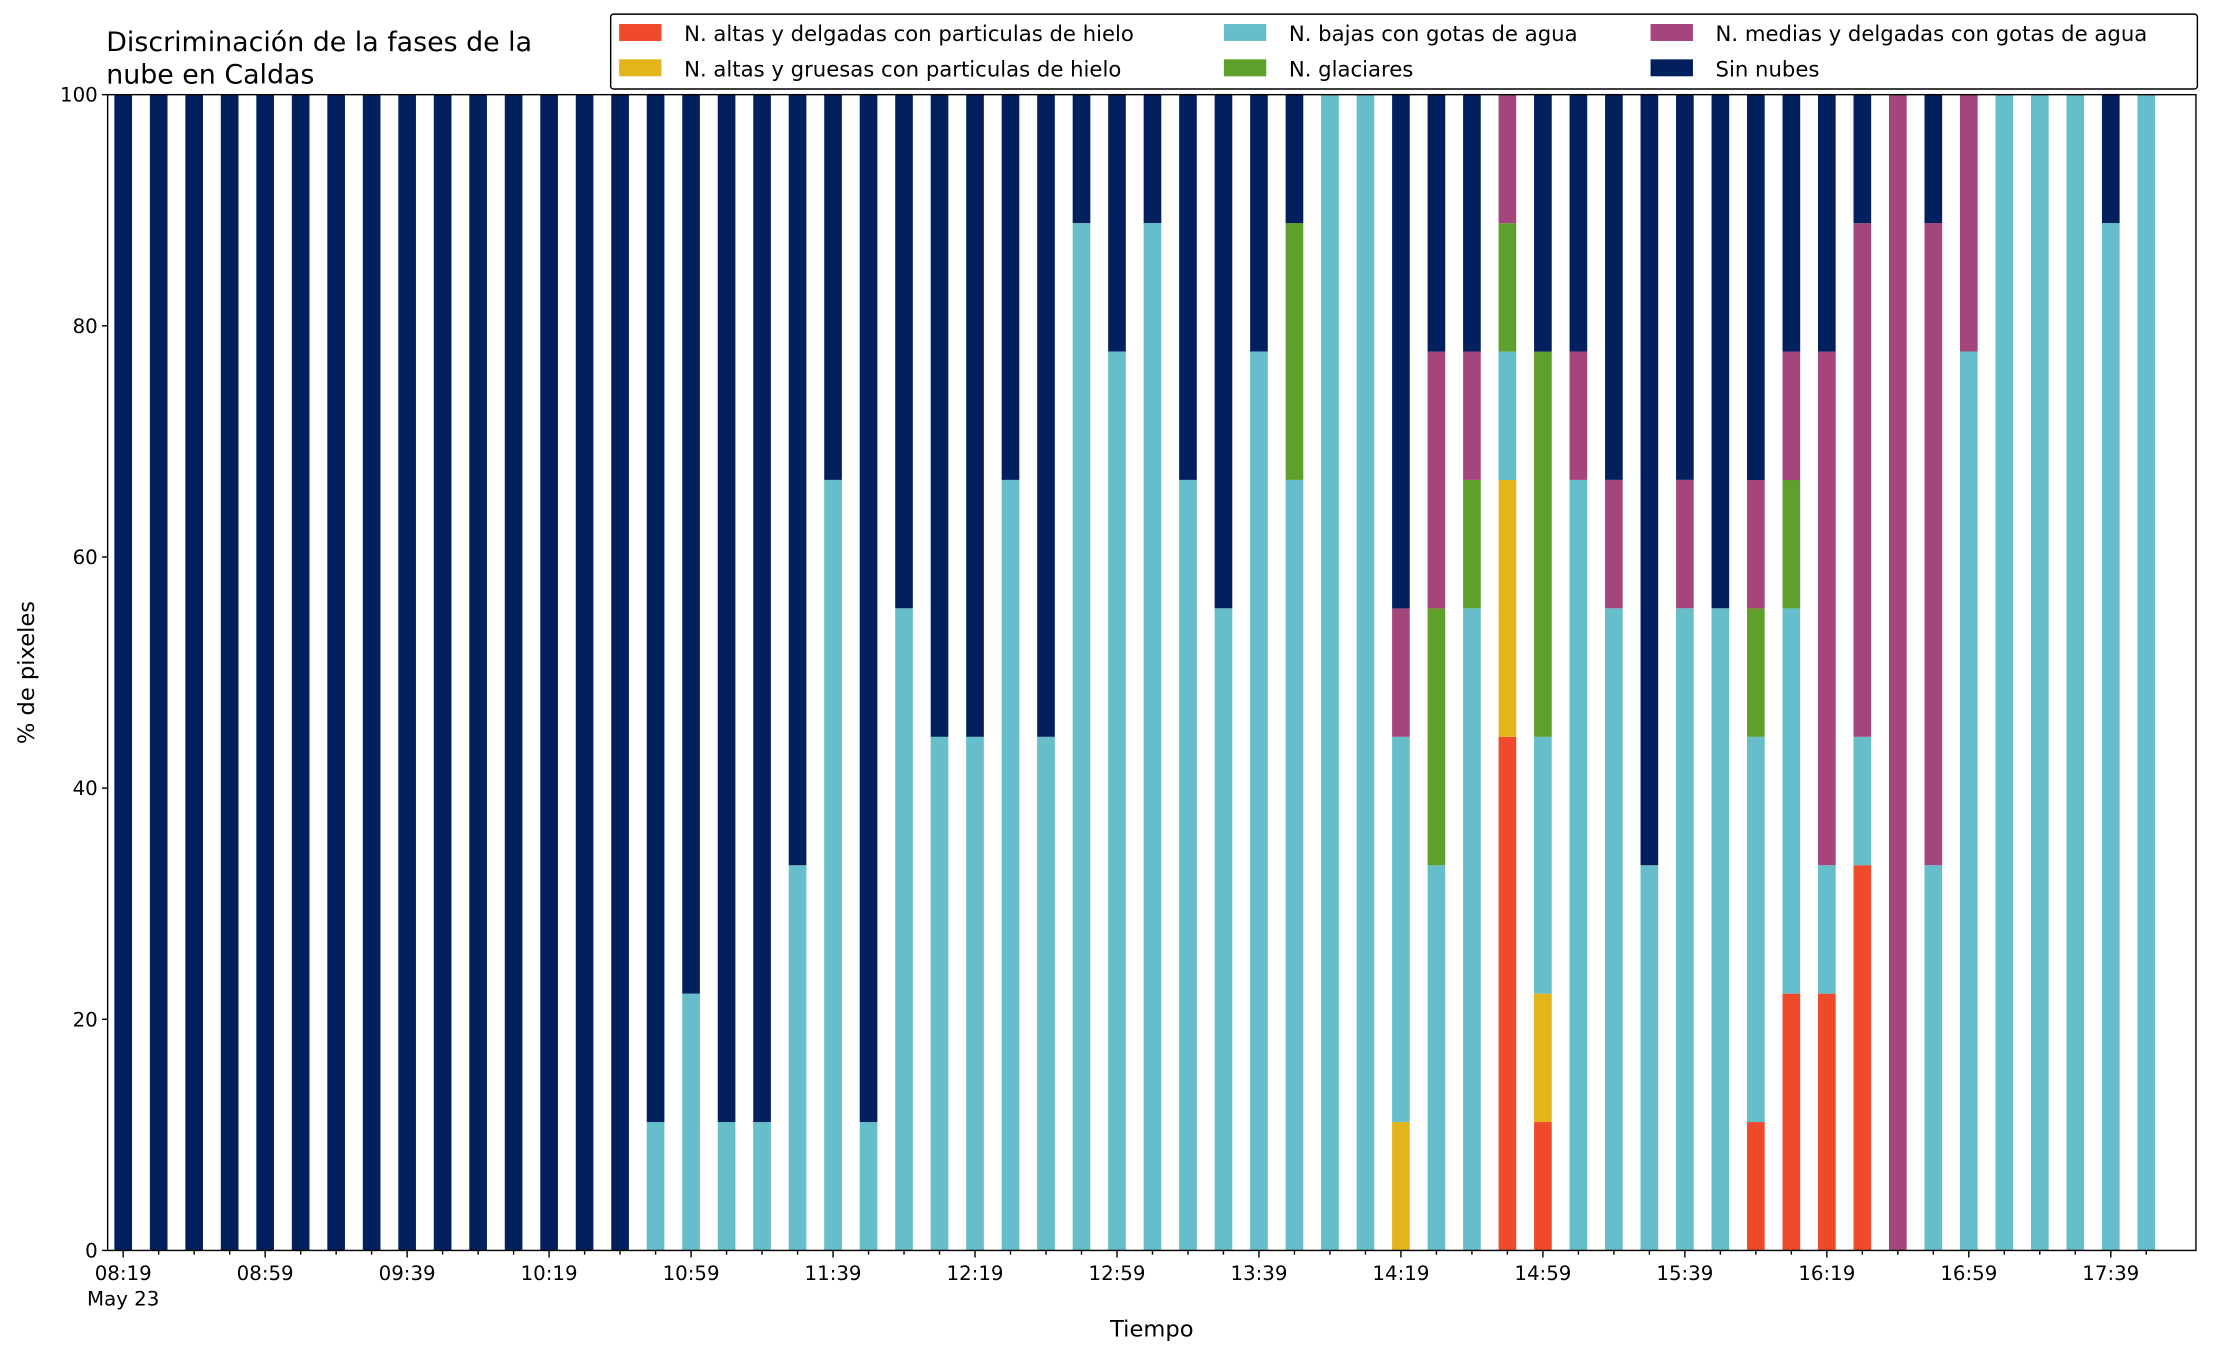 The image size is (2216, 1355). Describe the element at coordinates (407, 1273) in the screenshot. I see `x-tick-label: 09:39` at that location.